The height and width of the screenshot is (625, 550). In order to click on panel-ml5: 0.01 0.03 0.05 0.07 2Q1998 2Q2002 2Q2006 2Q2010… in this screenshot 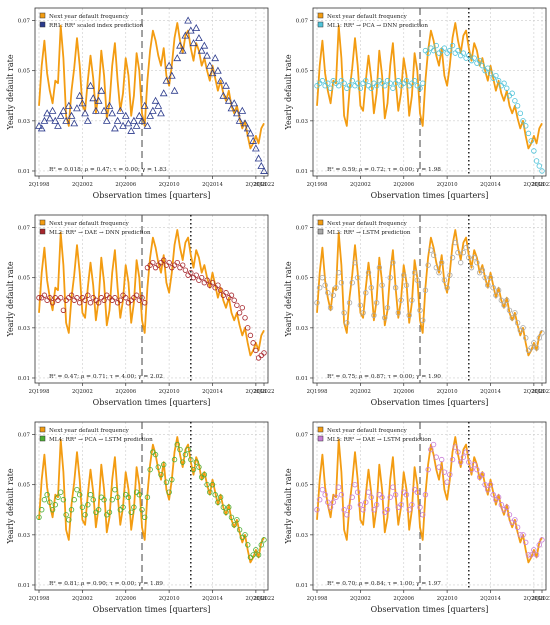, I will do `click(417, 517)`.